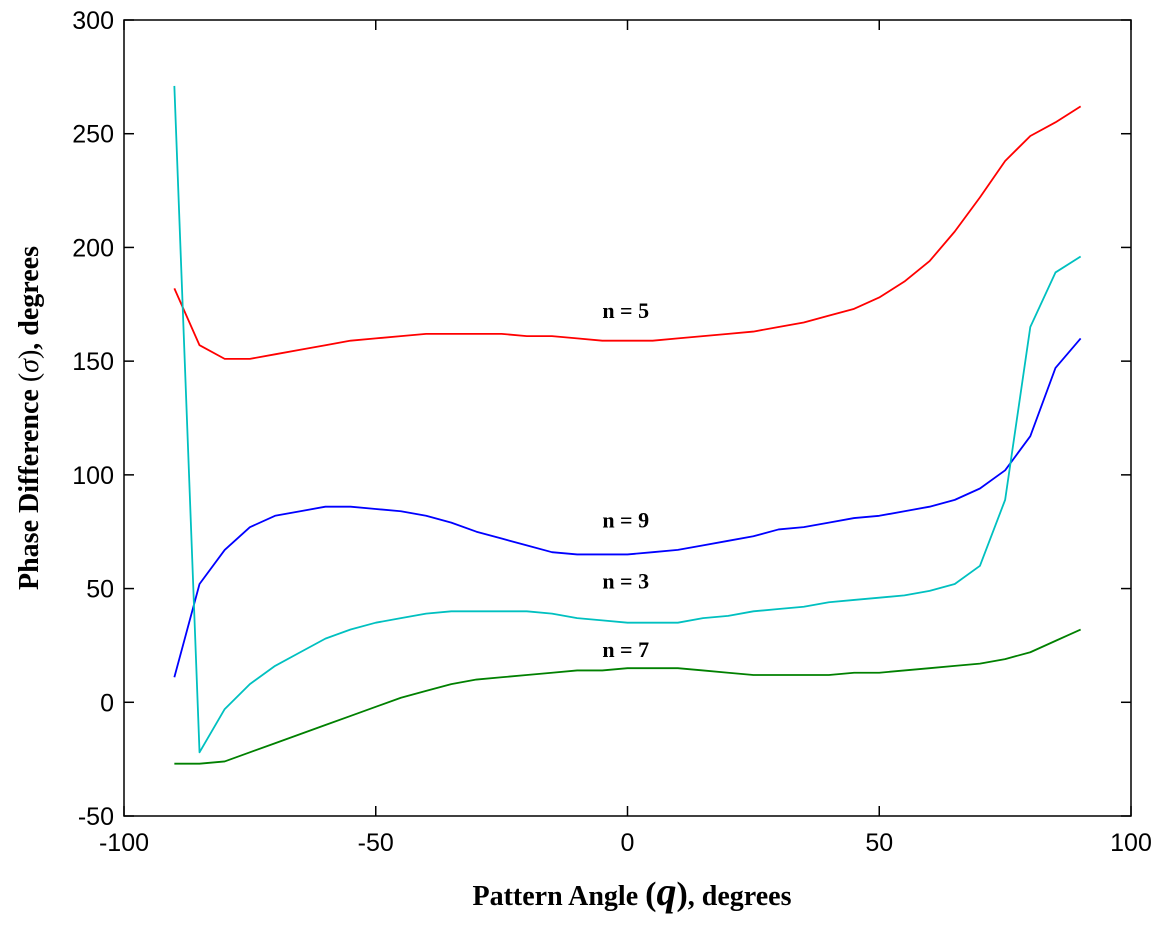 Image resolution: width=1175 pixels, height=929 pixels. Describe the element at coordinates (559, 896) in the screenshot. I see `x-axis-label-text: Pattern Angle` at that location.